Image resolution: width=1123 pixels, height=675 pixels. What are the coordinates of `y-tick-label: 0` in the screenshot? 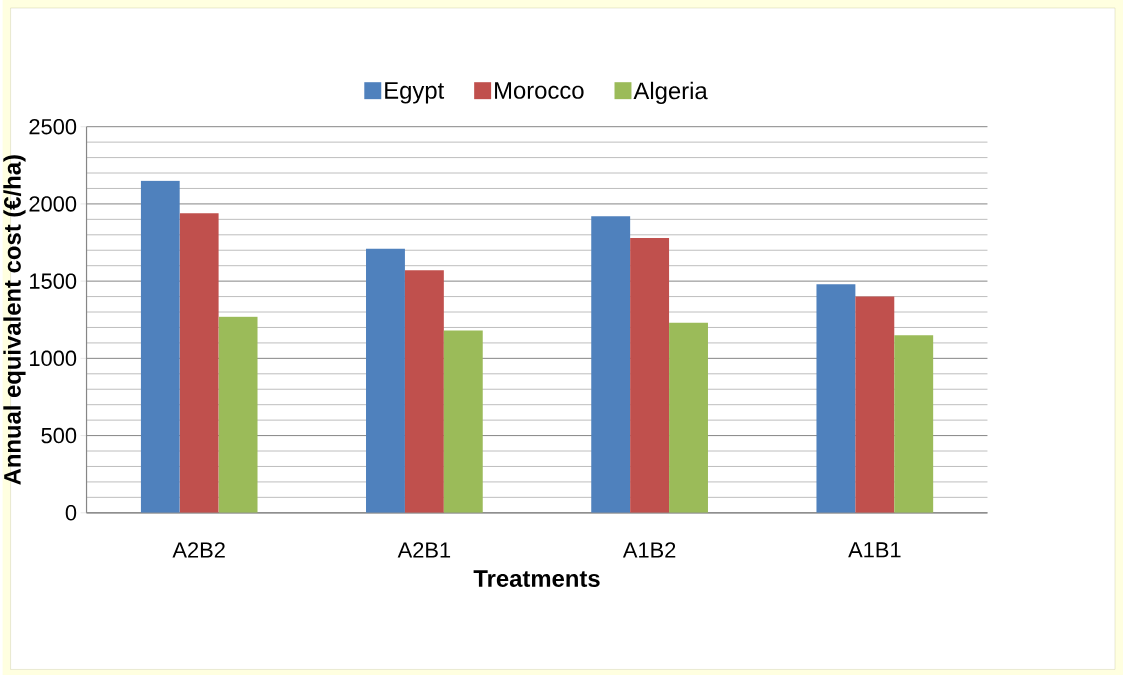 It's located at (71, 512).